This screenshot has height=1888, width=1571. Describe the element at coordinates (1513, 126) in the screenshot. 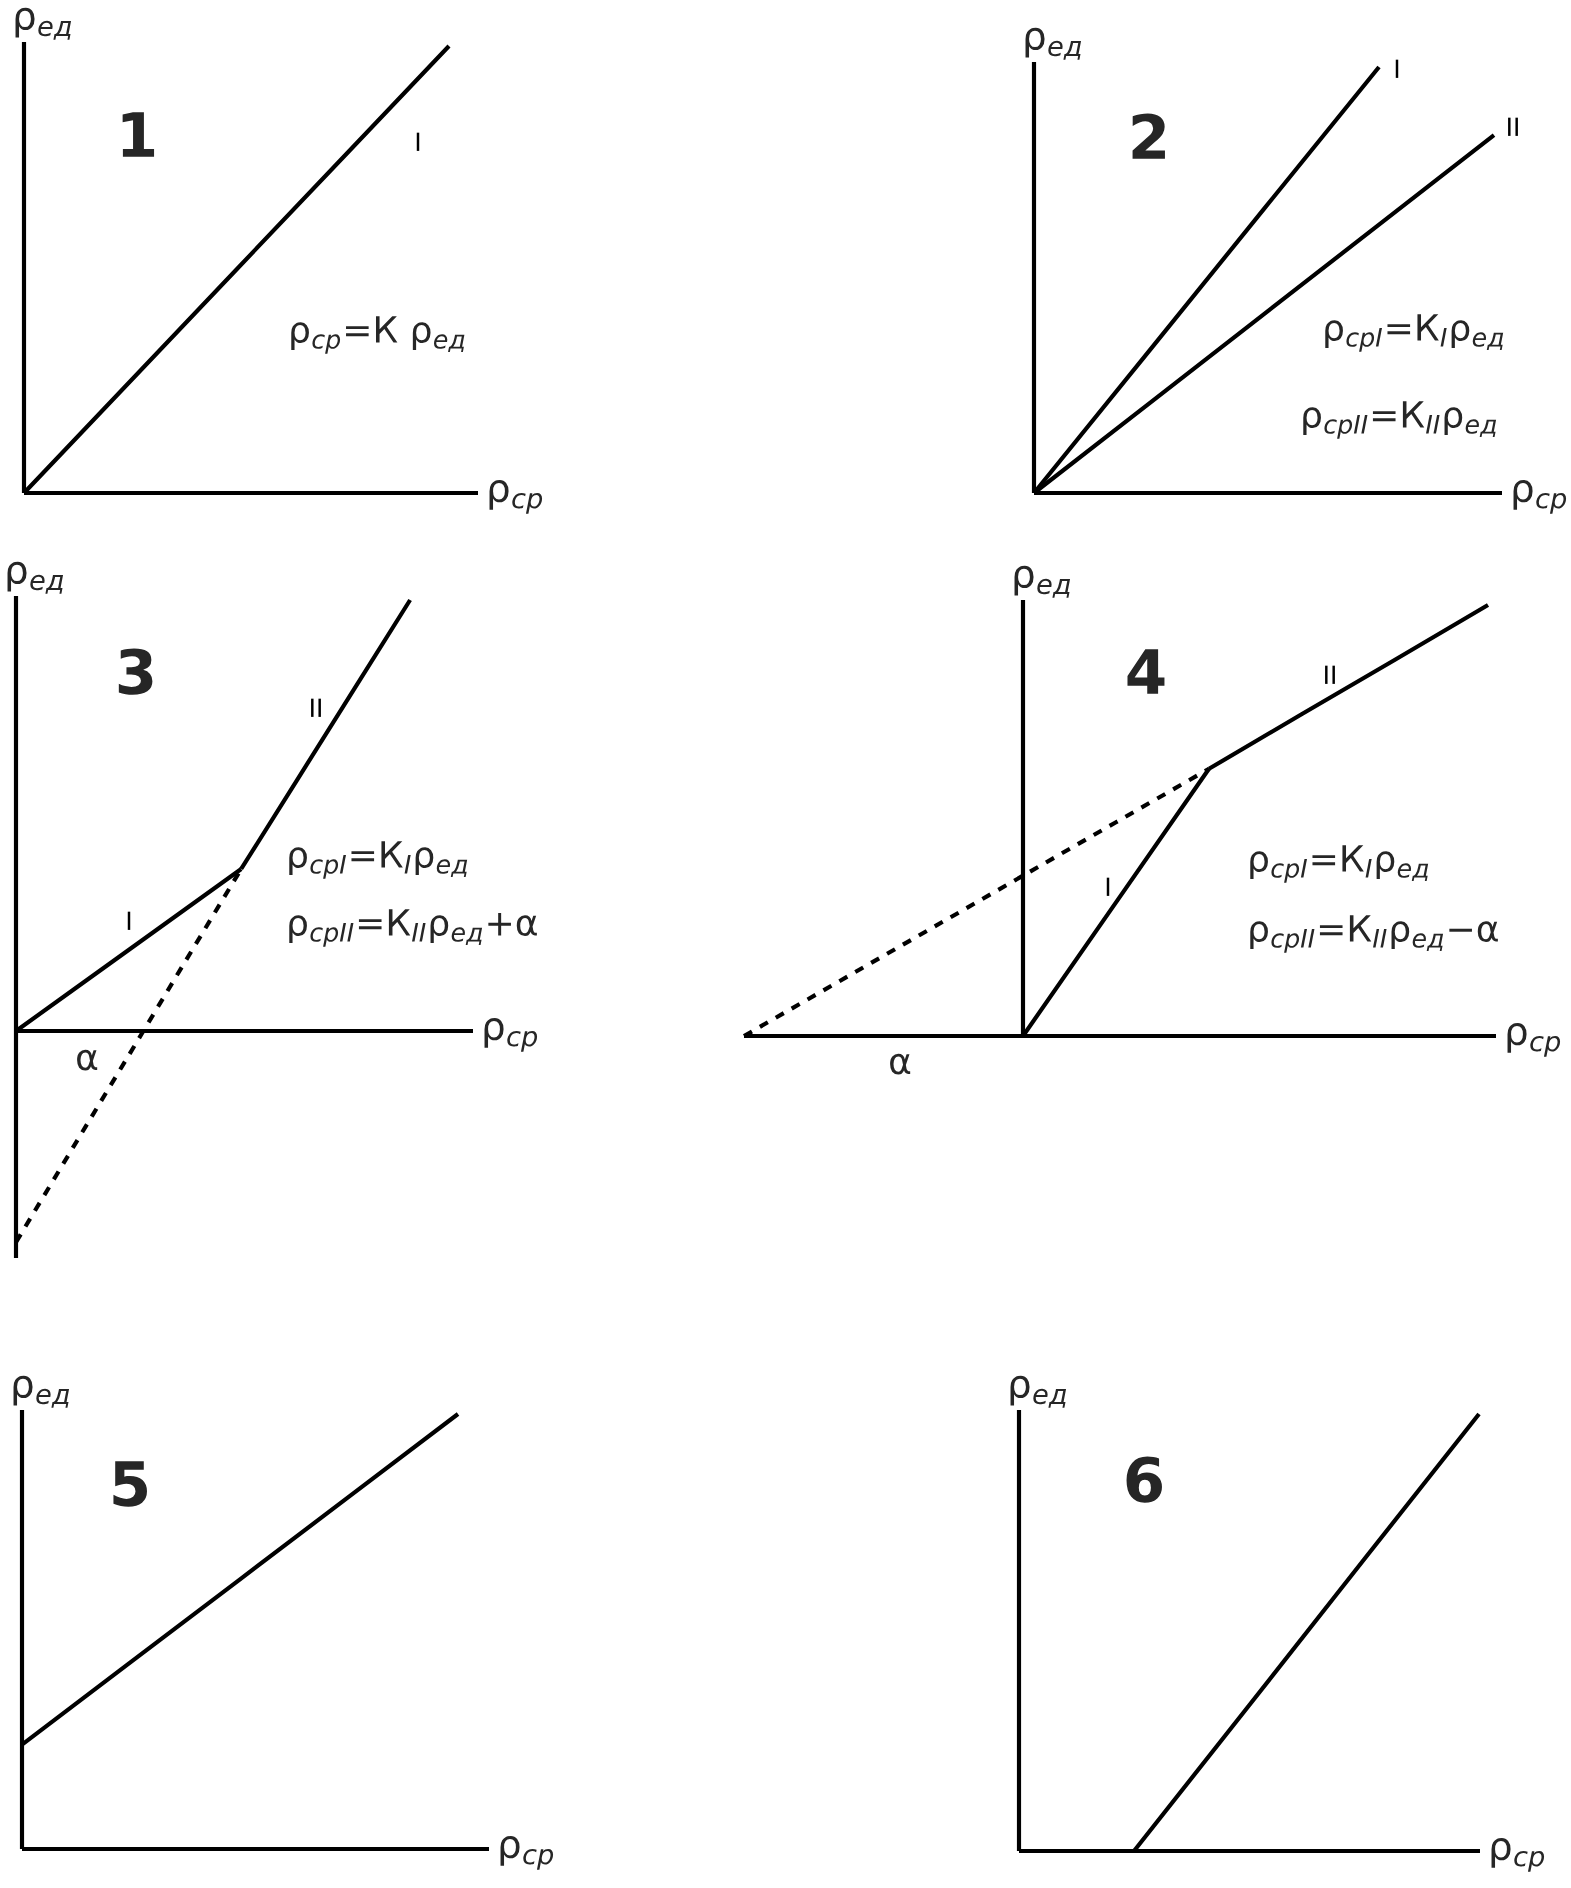

I see `series-label: II` at that location.